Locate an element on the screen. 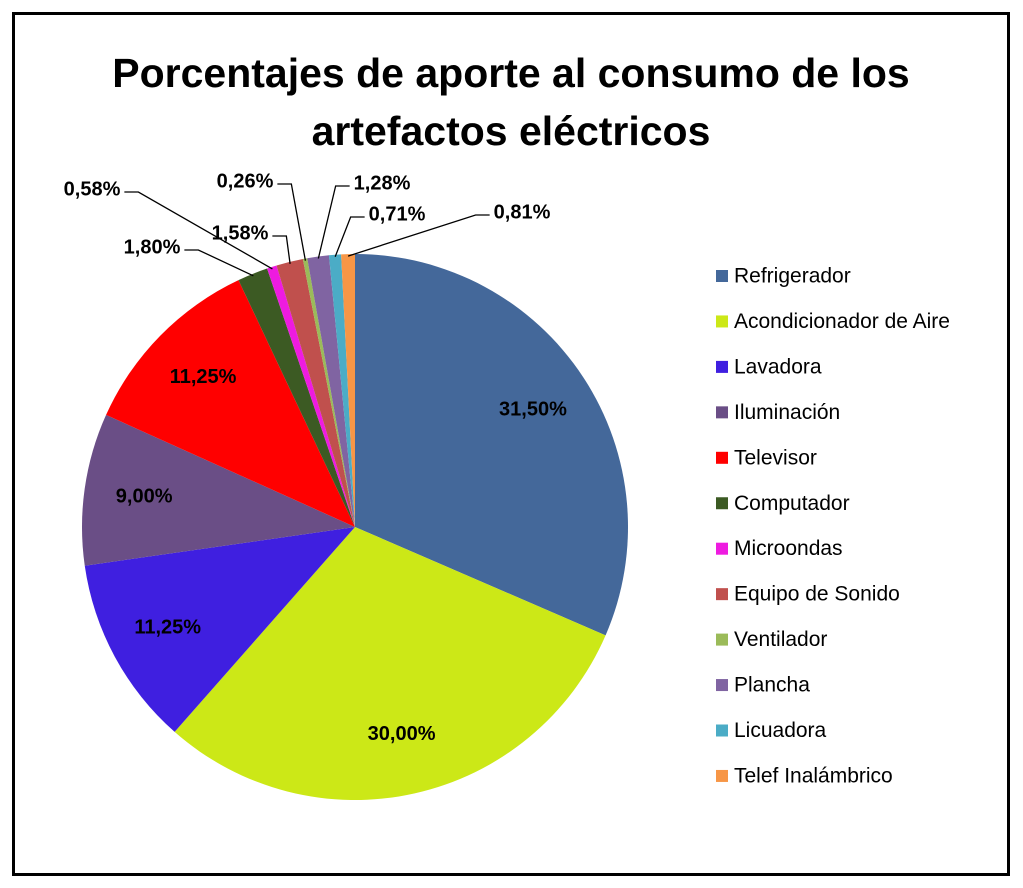 The image size is (1023, 888). data-label: 9,00% is located at coordinates (144, 496).